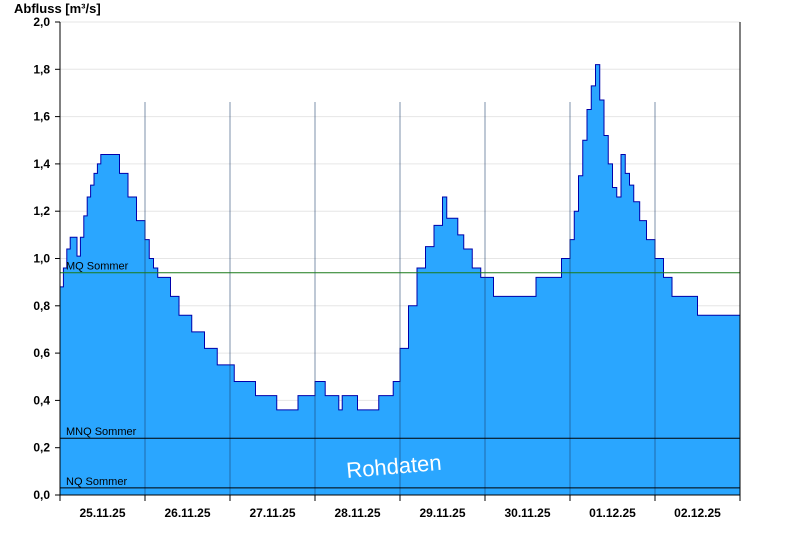  Describe the element at coordinates (442, 513) in the screenshot. I see `x-tick-label: 29.11.25` at that location.